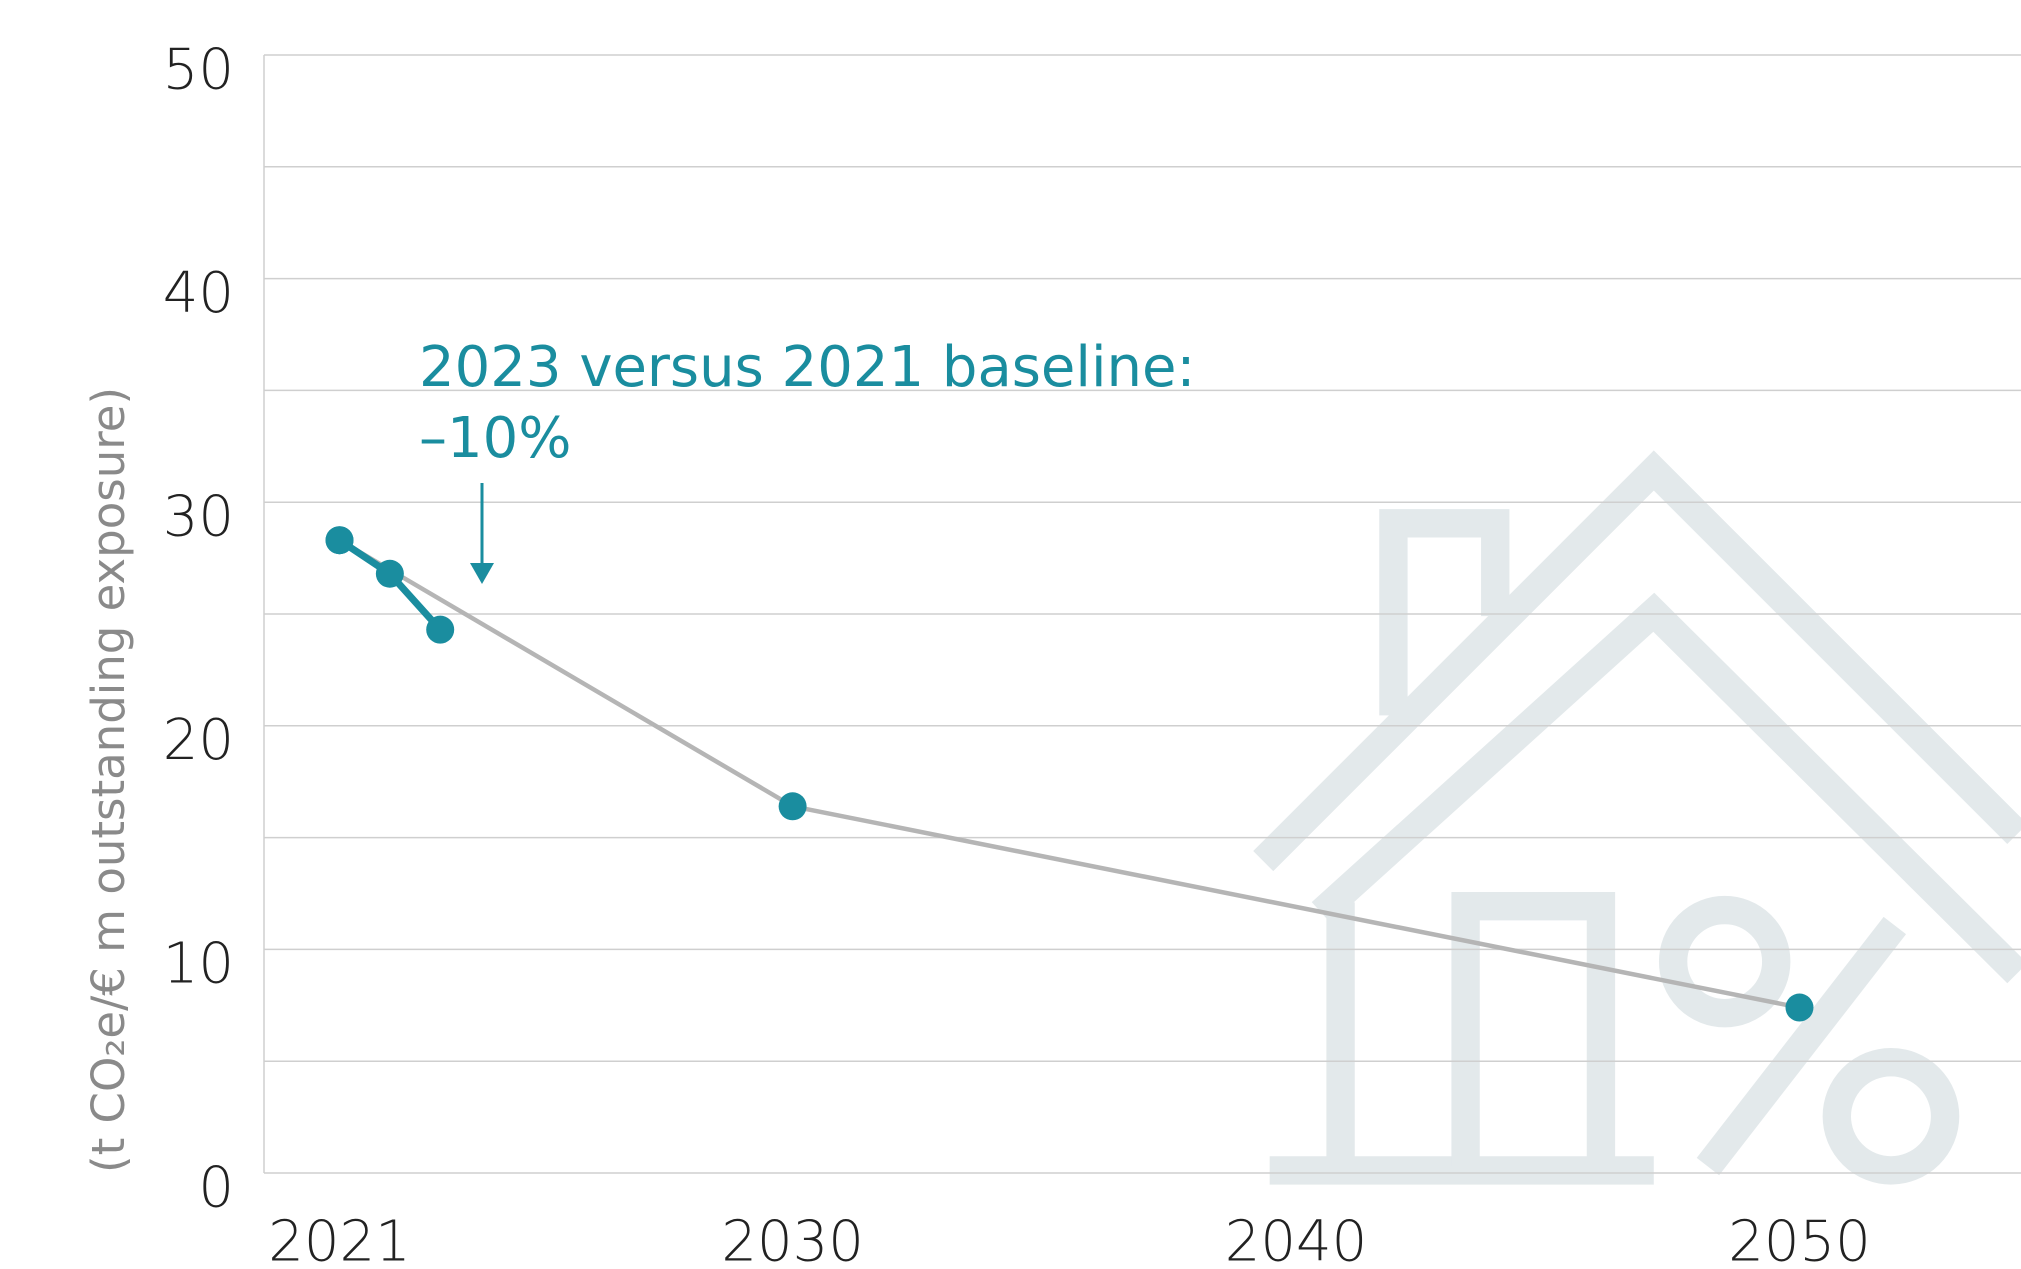 The width and height of the screenshot is (2021, 1269). What do you see at coordinates (1666, 788) in the screenshot?
I see `roof-inner` at bounding box center [1666, 788].